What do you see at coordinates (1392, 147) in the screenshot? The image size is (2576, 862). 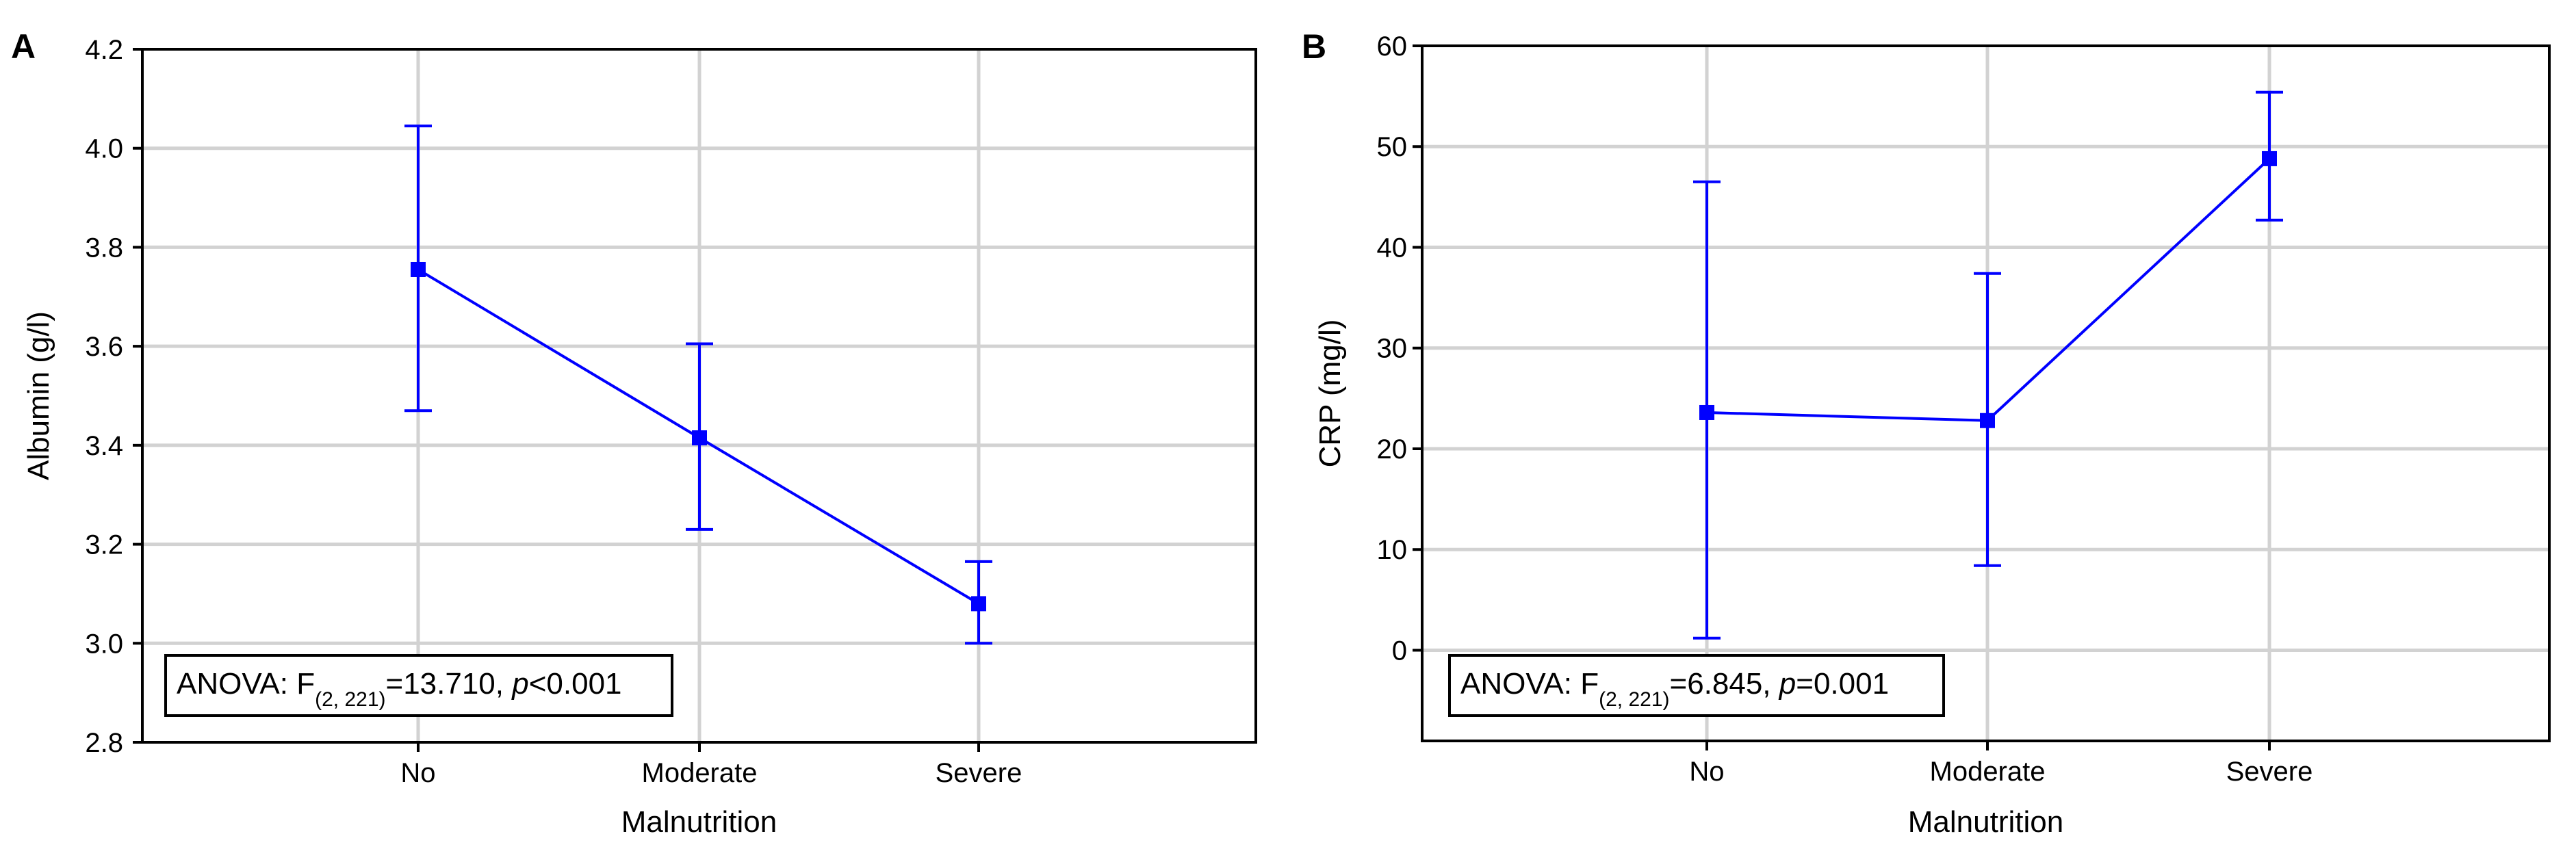 I see `y-tick-label: 50` at bounding box center [1392, 147].